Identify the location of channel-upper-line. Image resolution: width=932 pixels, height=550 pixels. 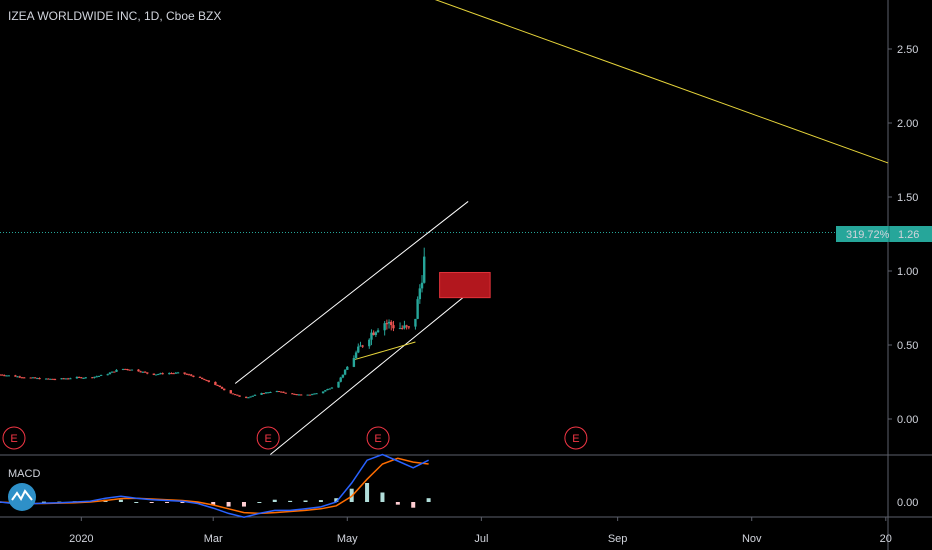
(351, 292).